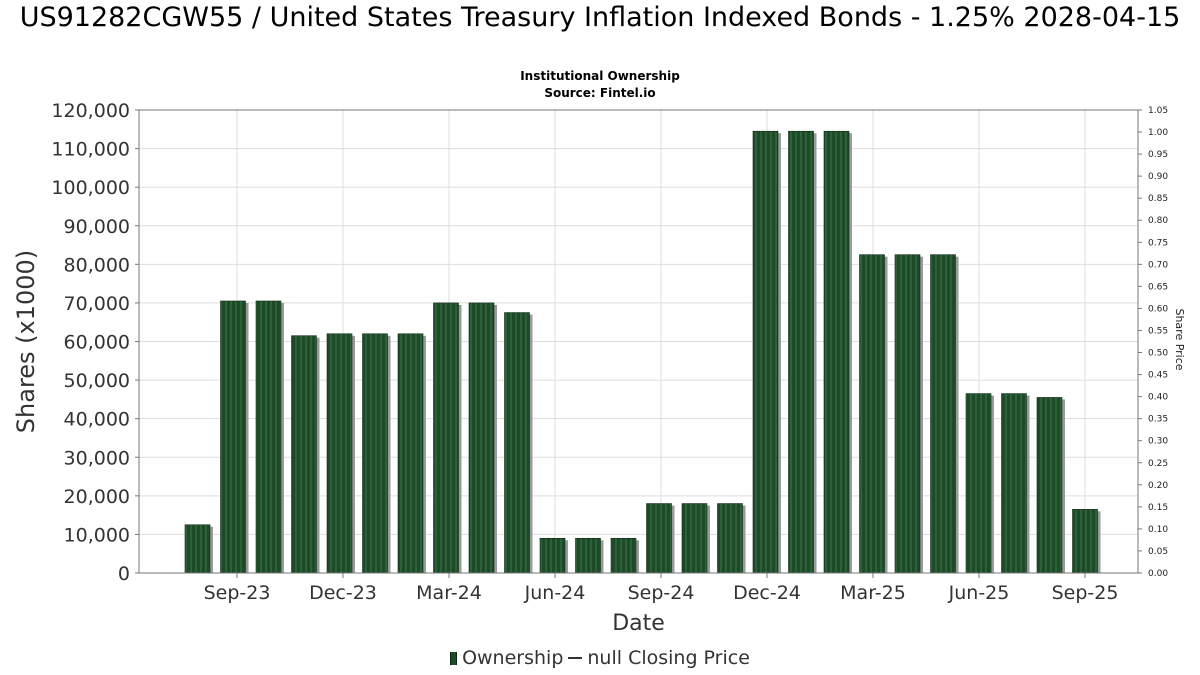 Image resolution: width=1200 pixels, height=675 pixels. I want to click on y2-tick-label: 0.20, so click(1158, 486).